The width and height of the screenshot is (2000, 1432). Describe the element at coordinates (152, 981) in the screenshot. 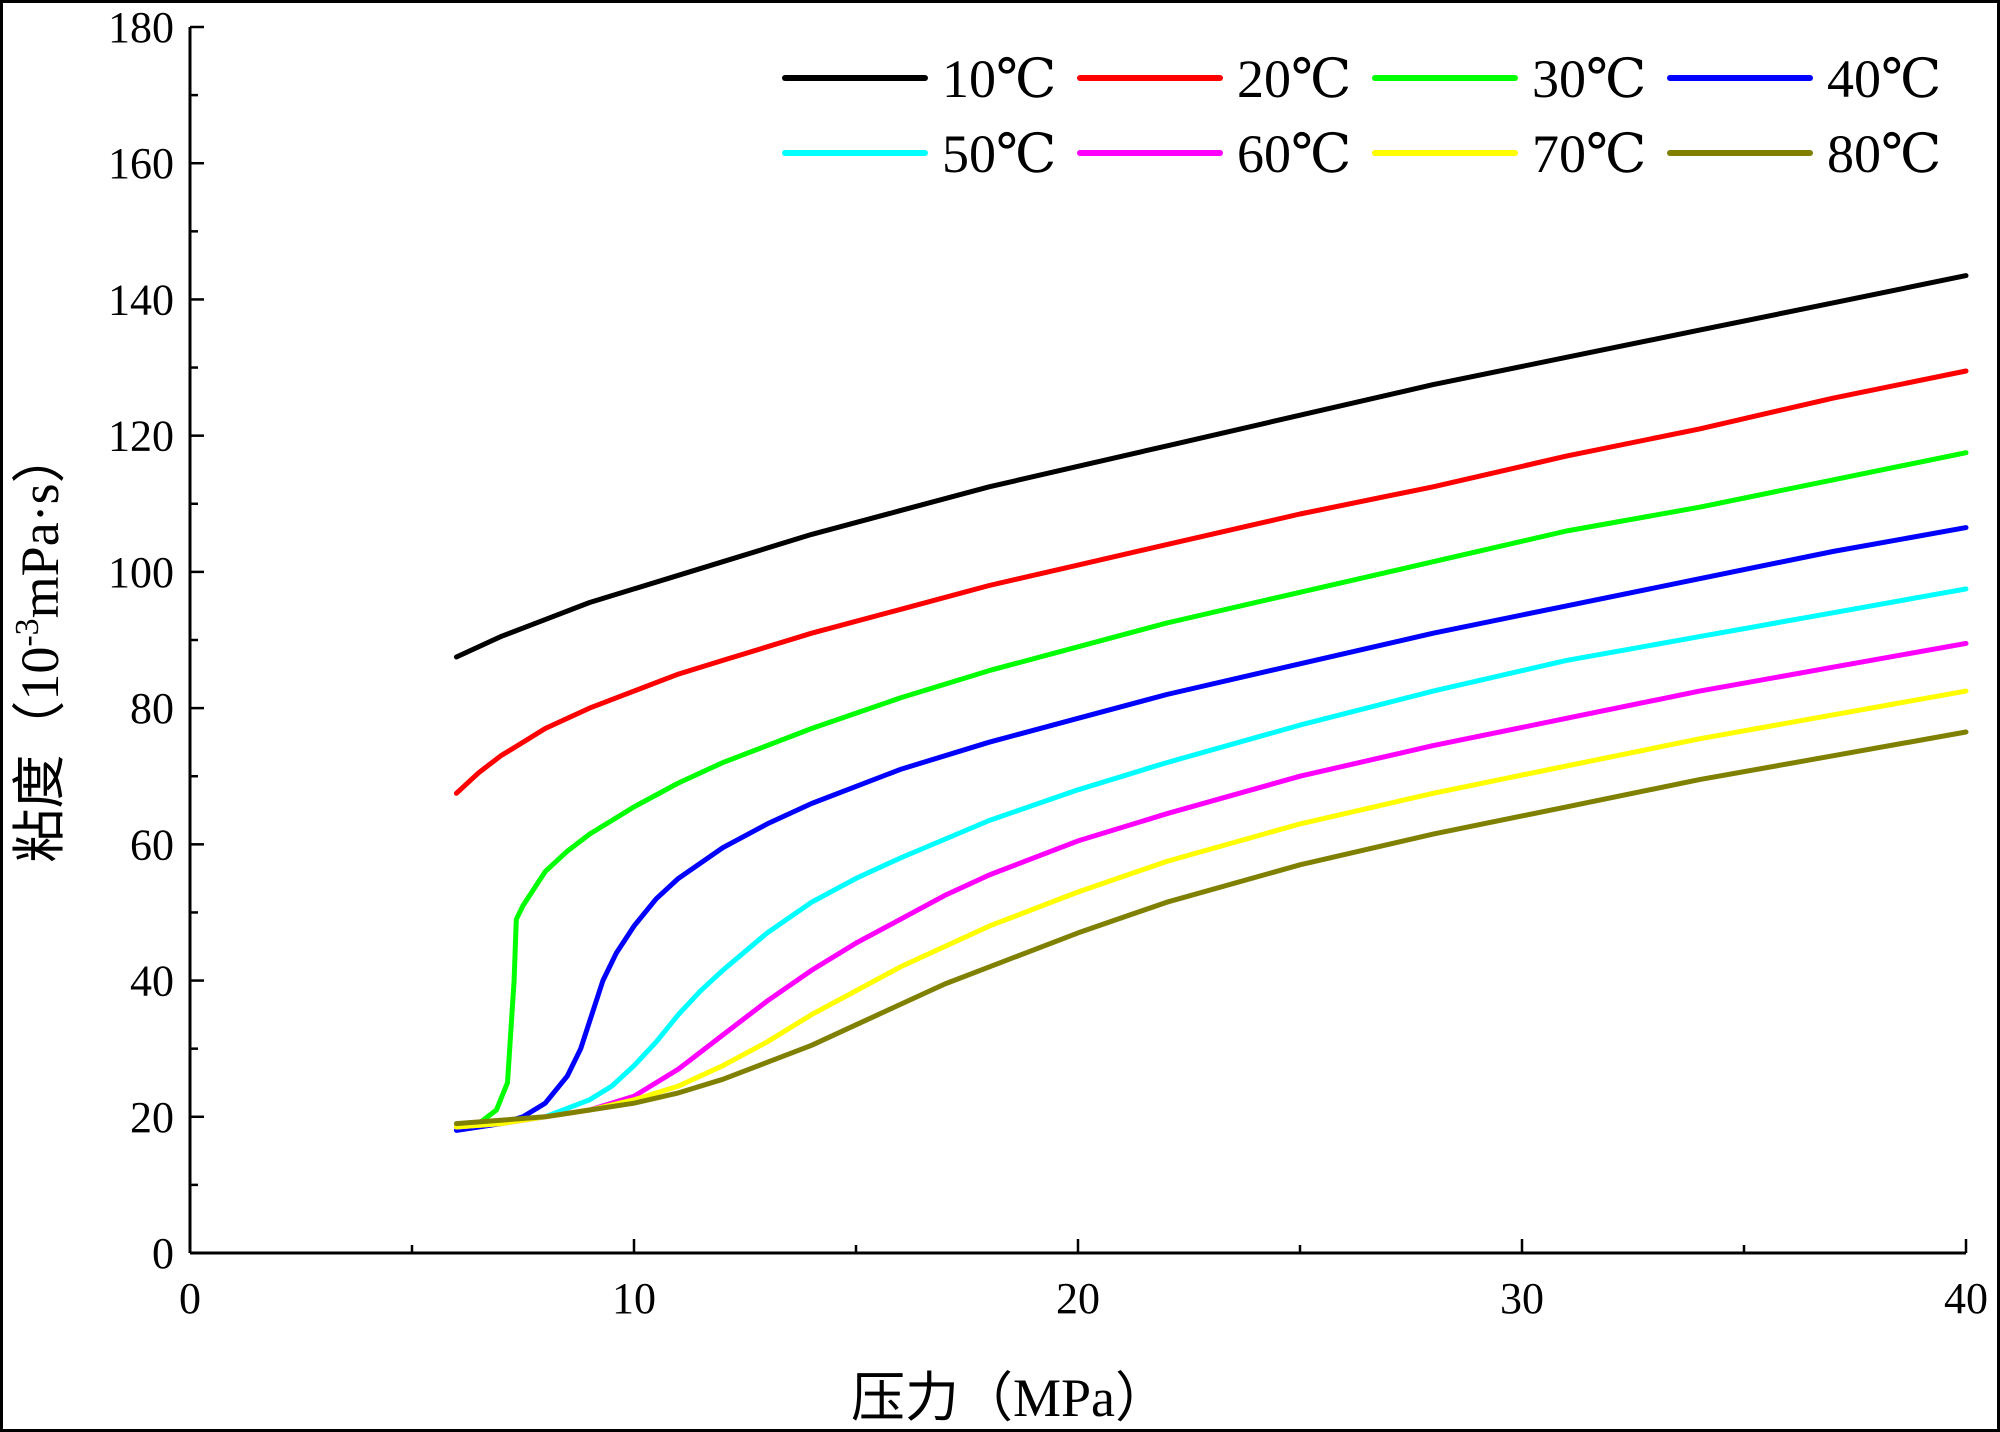

I see `y-tick-label: 40` at that location.